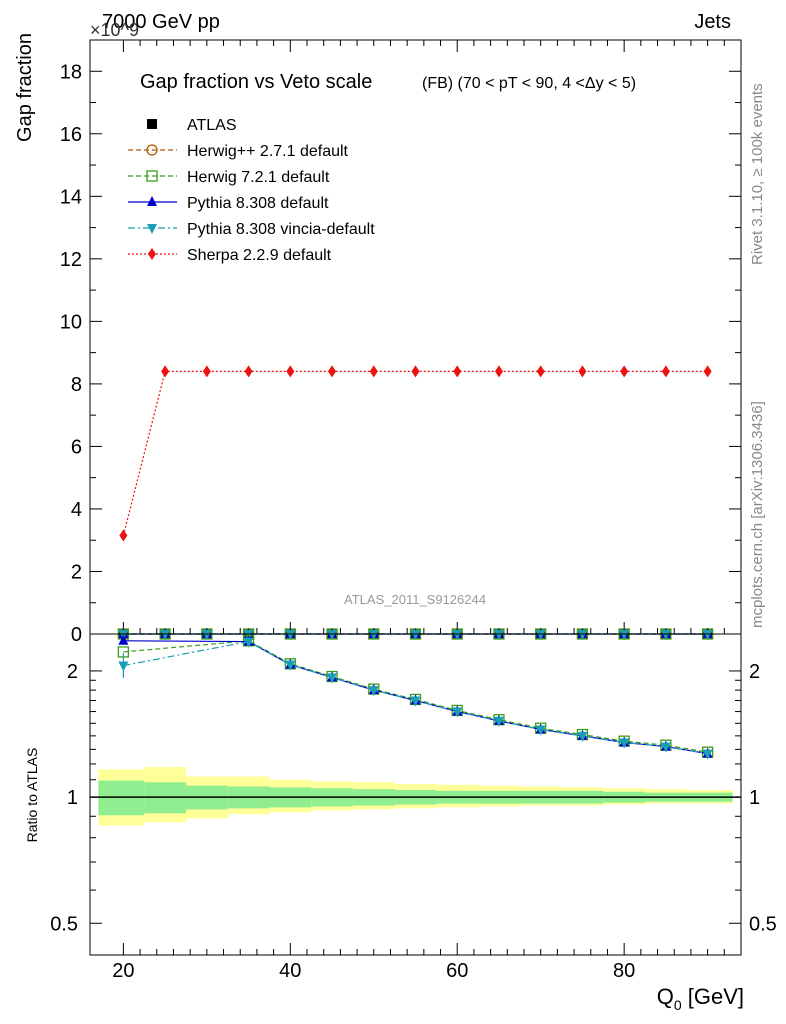  What do you see at coordinates (754, 798) in the screenshot?
I see `ratio-y-tick-label-right: 1` at bounding box center [754, 798].